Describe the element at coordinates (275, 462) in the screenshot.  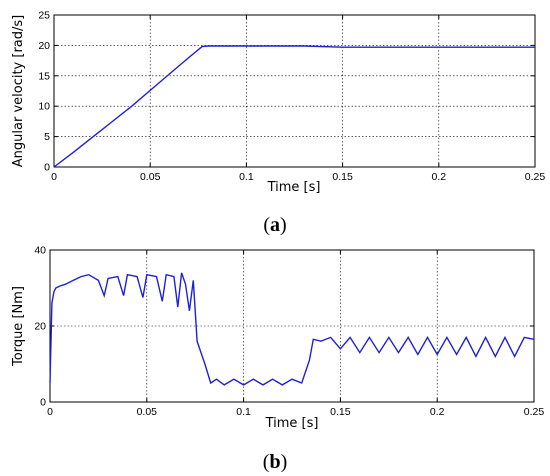
I see `panel-b-caption: (b)` at that location.